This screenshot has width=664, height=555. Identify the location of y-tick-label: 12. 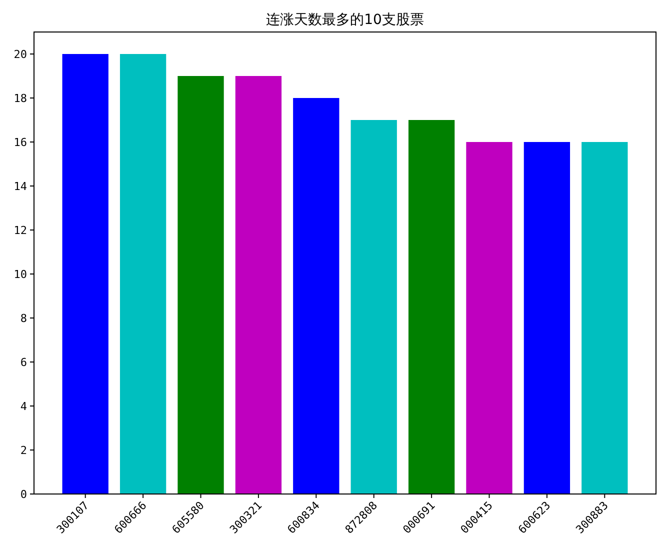
(20, 230).